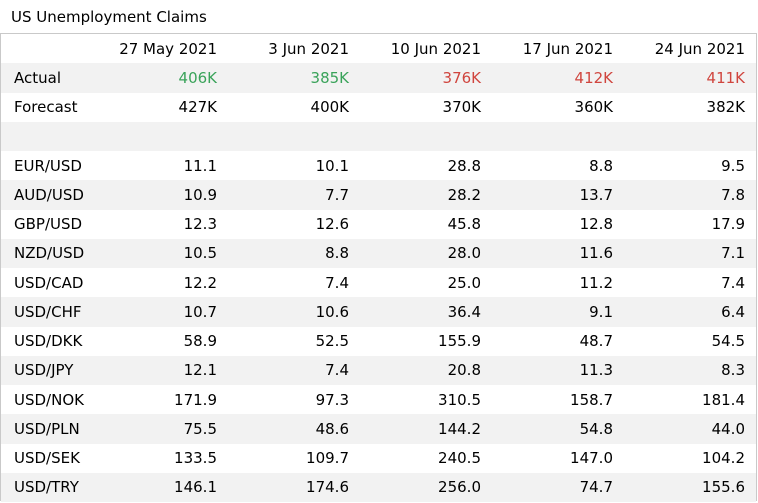 This screenshot has height=503, width=758. Describe the element at coordinates (378, 78) in the screenshot. I see `actual-row: Actual 406K 385K 376K 412K 411K` at that location.